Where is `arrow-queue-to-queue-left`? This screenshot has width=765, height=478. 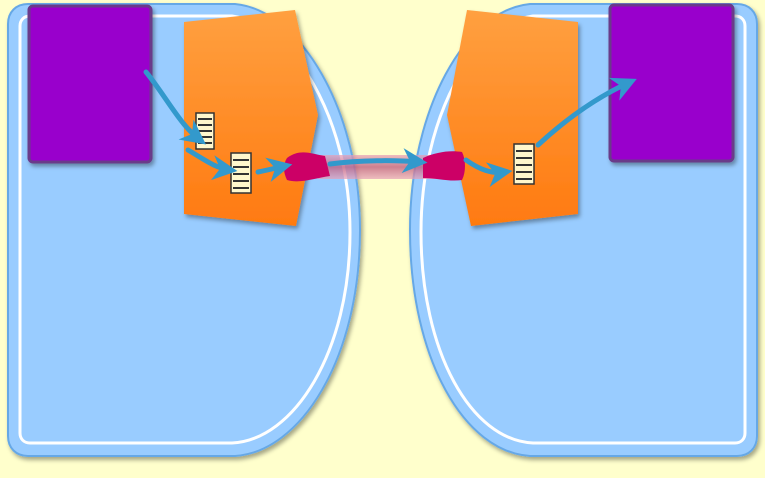 arrow-queue-to-queue-left is located at coordinates (211, 164).